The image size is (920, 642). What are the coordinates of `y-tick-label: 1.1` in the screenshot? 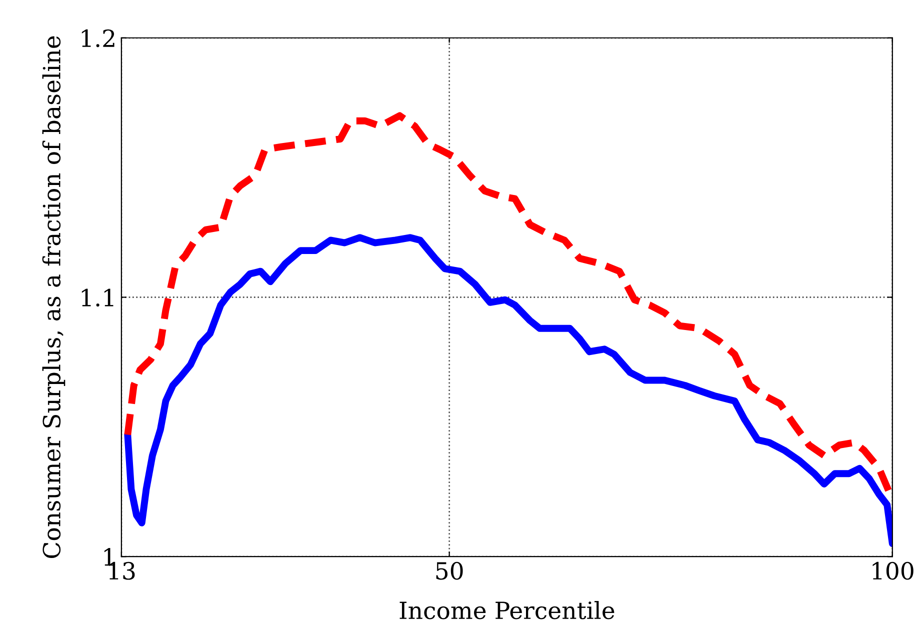 It's located at (98, 297).